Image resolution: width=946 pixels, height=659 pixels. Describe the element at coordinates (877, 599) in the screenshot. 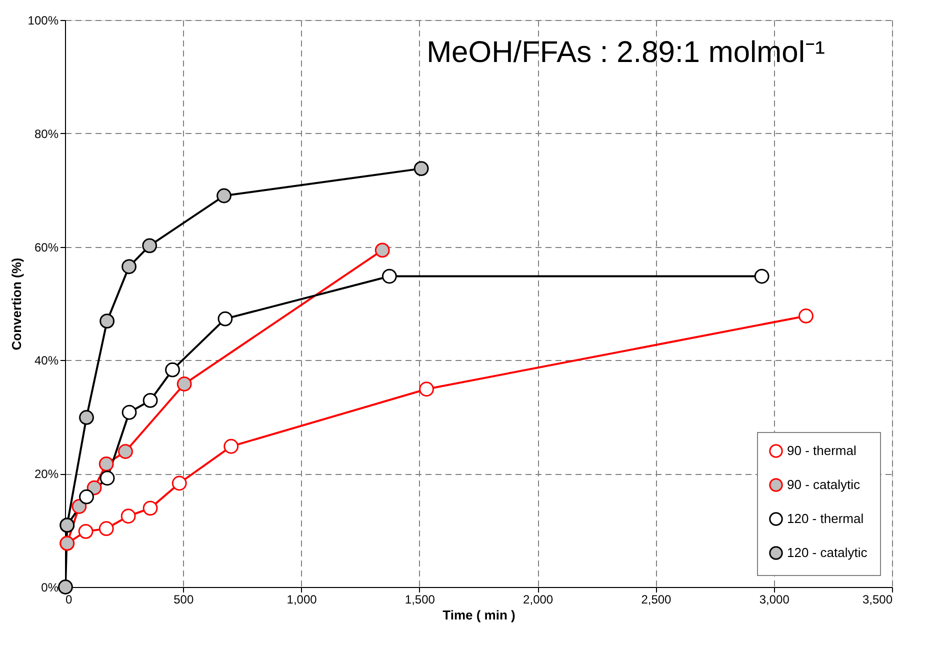

I see `x-tick-label: 3,500` at that location.